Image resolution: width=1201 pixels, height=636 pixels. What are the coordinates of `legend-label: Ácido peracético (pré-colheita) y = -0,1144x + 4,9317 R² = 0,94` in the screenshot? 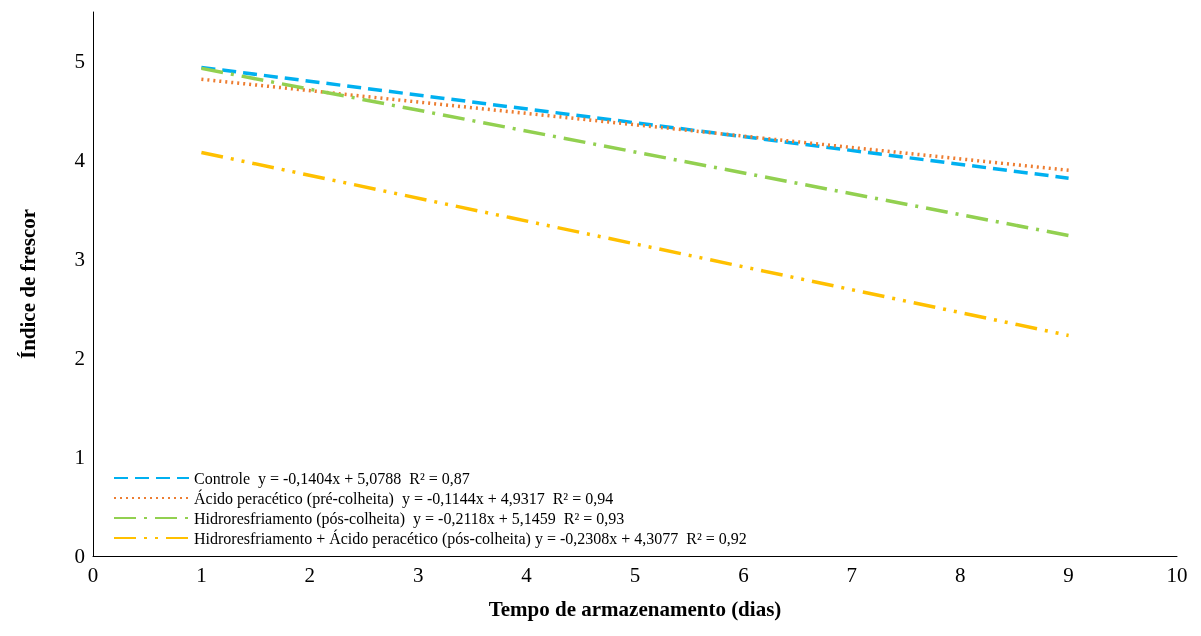 It's located at (404, 498).